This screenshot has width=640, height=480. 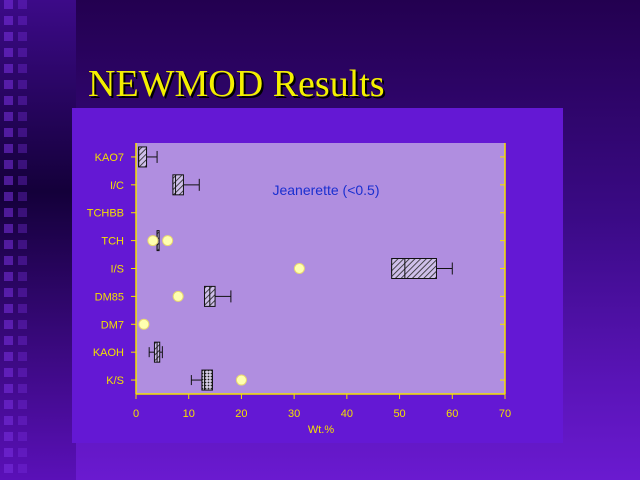 I want to click on category-label: TCHBB, so click(x=105, y=214).